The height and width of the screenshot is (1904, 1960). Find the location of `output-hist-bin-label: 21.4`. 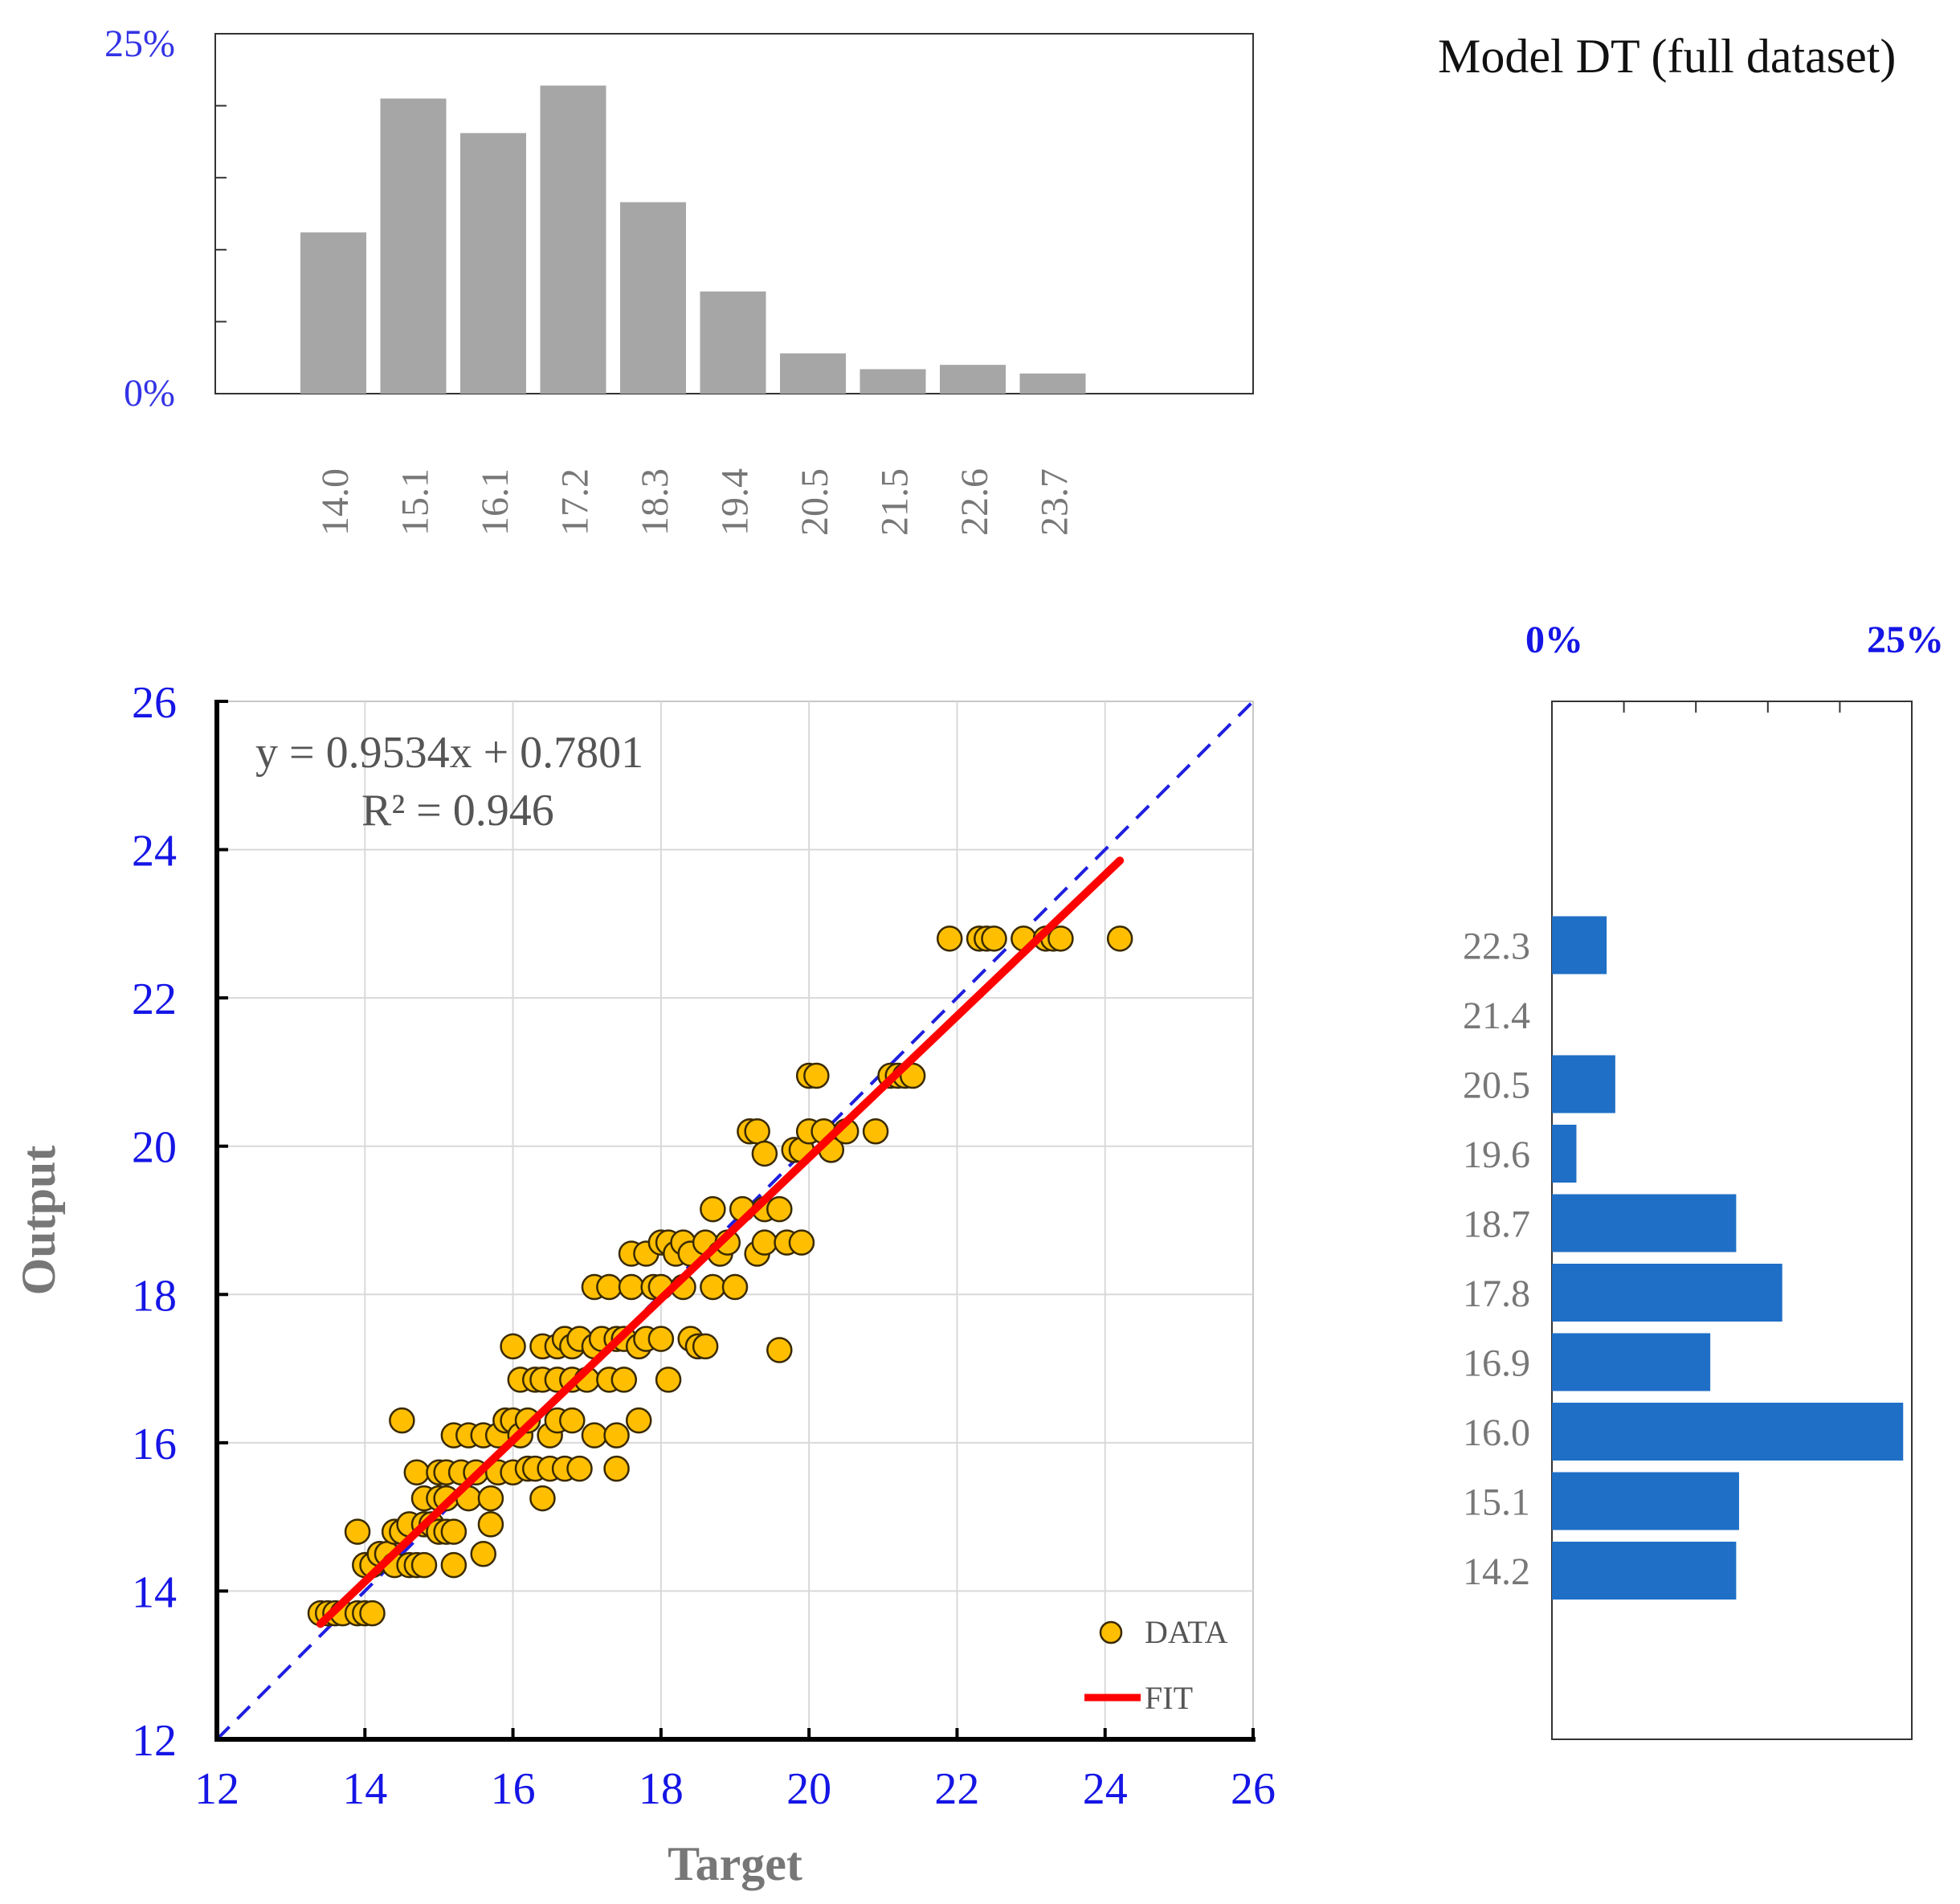

output-hist-bin-label: 21.4 is located at coordinates (1496, 1016).